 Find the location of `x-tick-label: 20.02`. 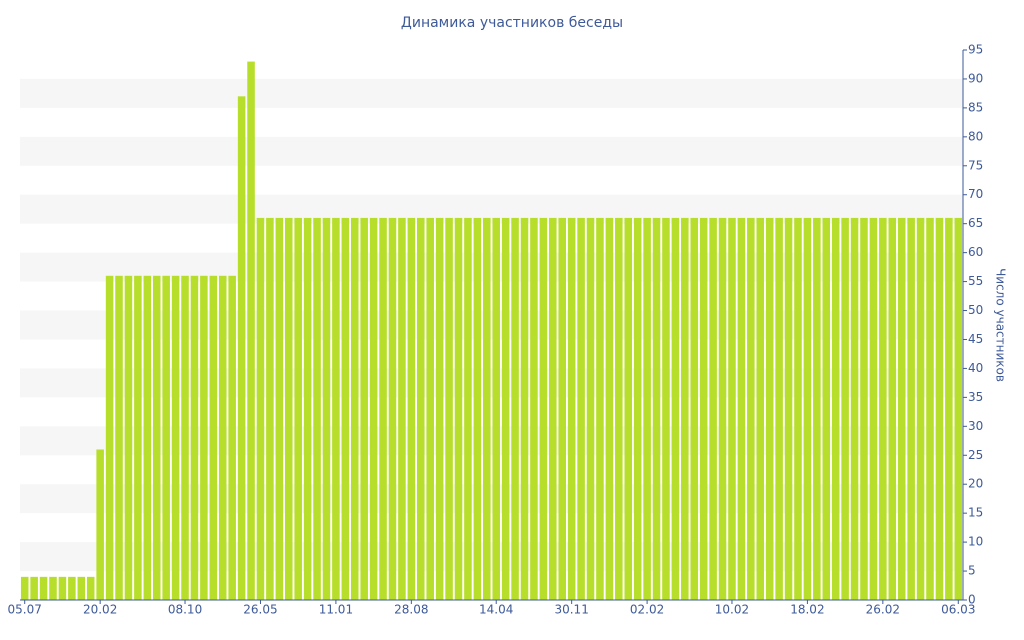

x-tick-label: 20.02 is located at coordinates (100, 610).